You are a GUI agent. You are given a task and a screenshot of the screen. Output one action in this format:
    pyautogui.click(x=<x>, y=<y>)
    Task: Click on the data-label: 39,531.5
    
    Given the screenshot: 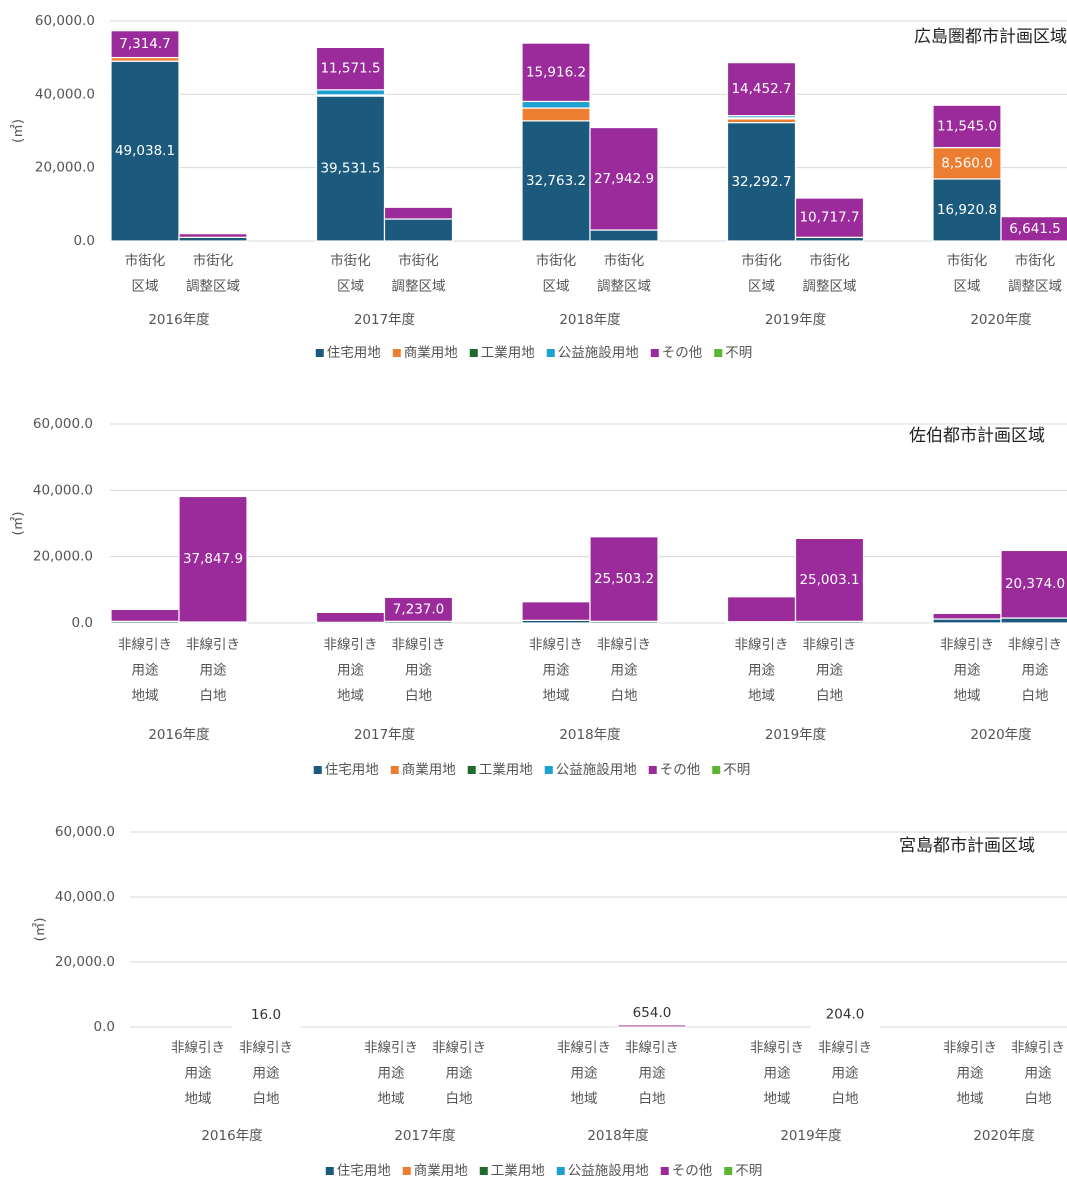 What is the action you would take?
    pyautogui.click(x=350, y=169)
    